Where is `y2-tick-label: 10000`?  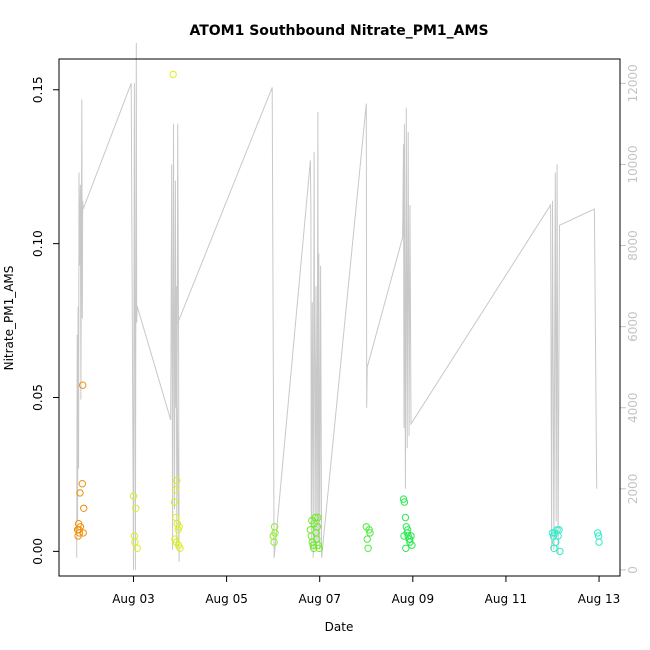 y2-tick-label: 10000 is located at coordinates (633, 164).